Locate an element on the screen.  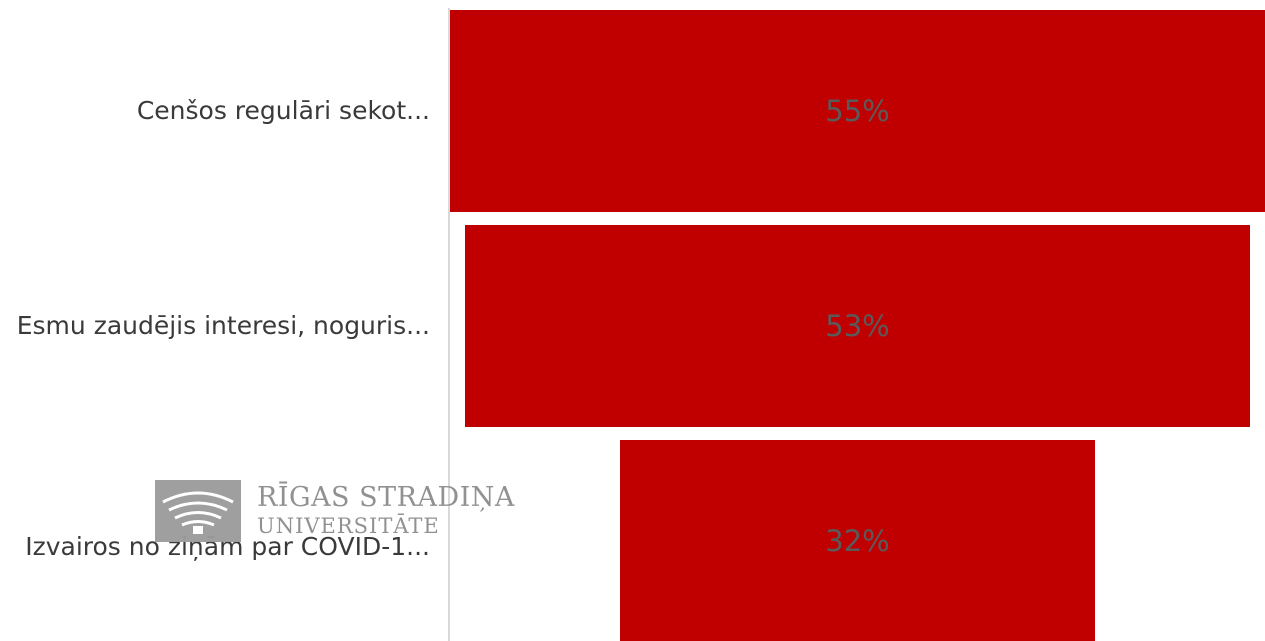
rsu-logo-icon is located at coordinates (198, 511).